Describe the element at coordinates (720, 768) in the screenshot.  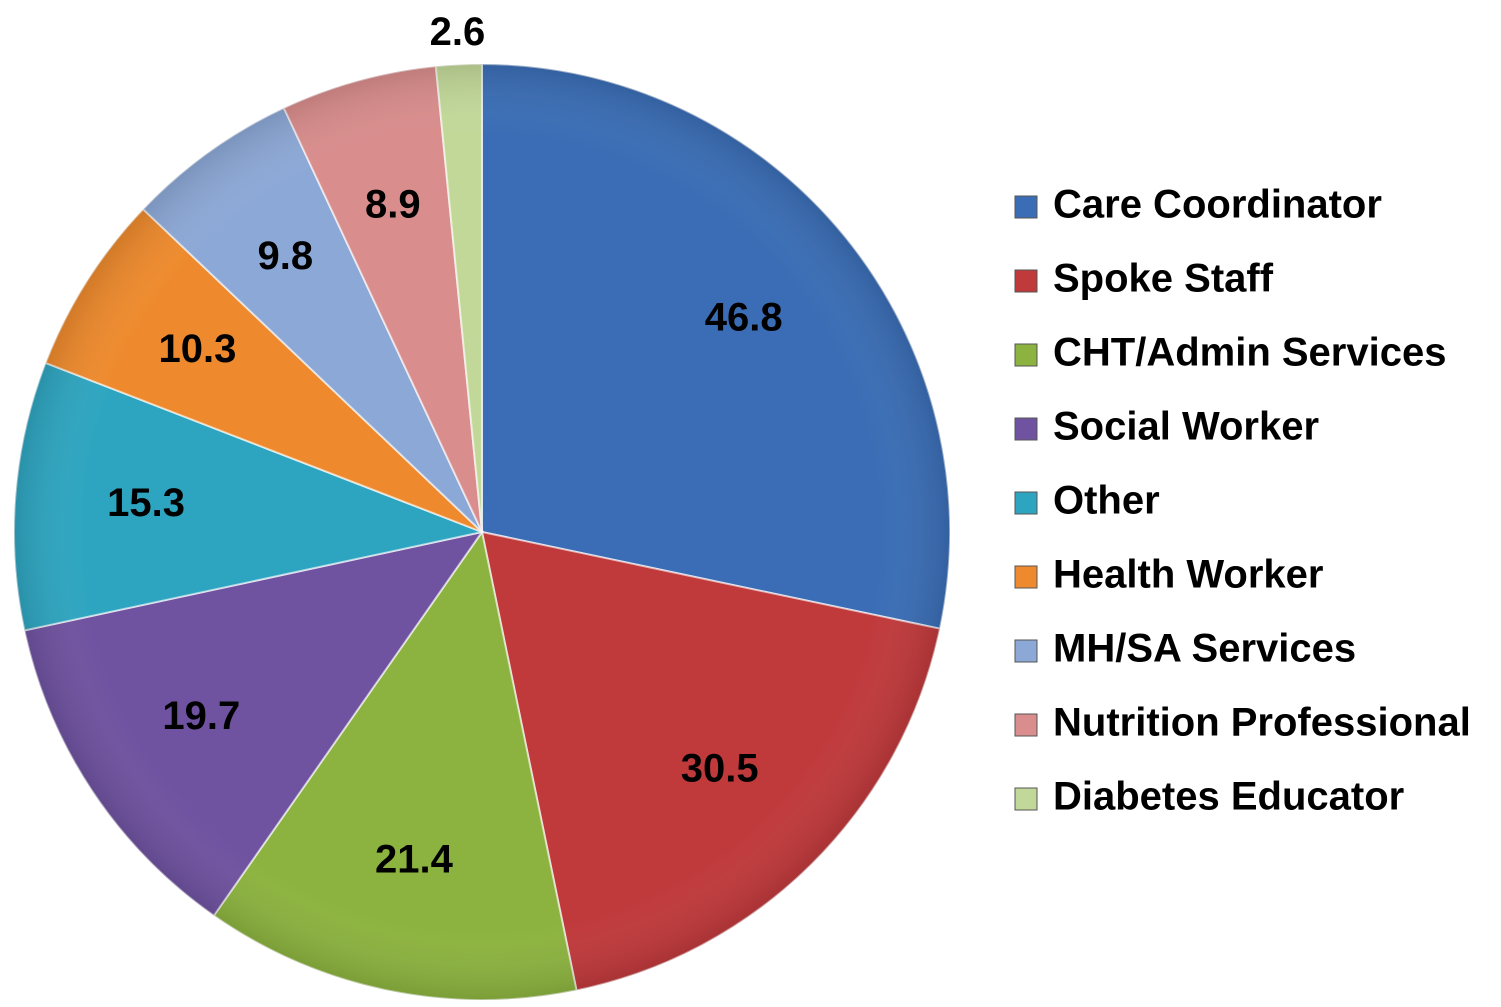
I see `data-label: 30.5` at that location.